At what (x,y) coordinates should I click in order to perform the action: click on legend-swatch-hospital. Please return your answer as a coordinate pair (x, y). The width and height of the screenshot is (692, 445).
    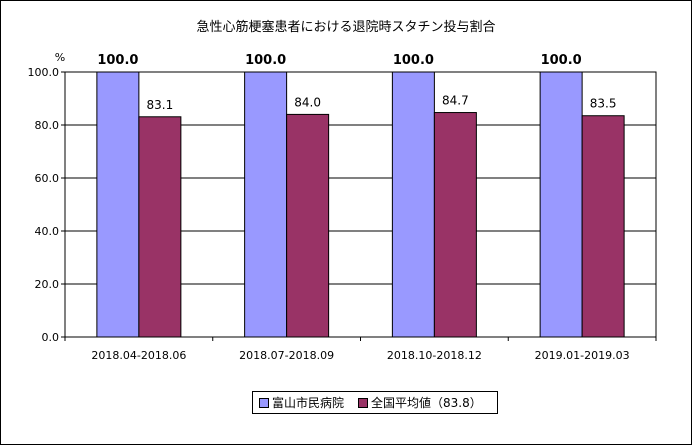
    Looking at the image, I should click on (264, 402).